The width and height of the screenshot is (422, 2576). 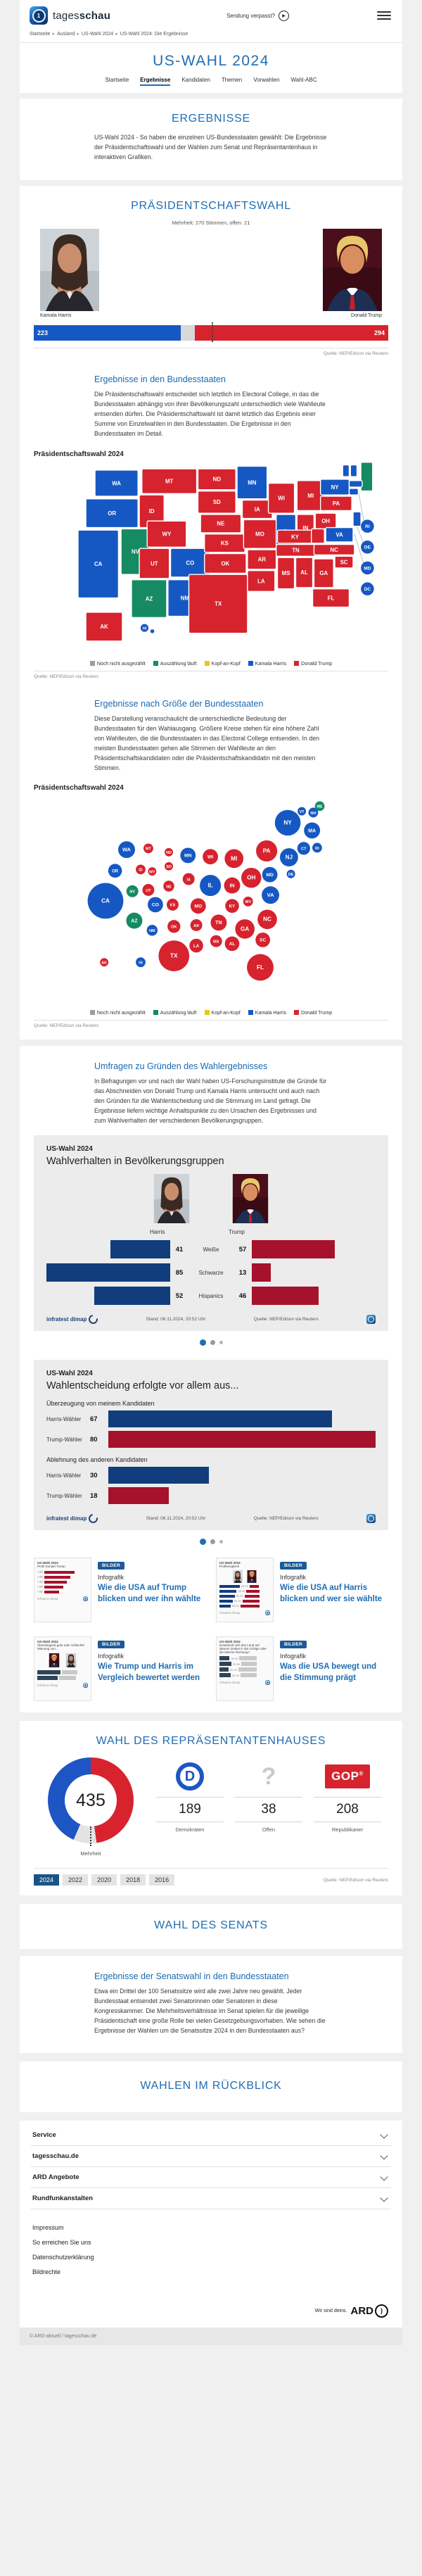 I want to click on bubble-WY, so click(x=152, y=871).